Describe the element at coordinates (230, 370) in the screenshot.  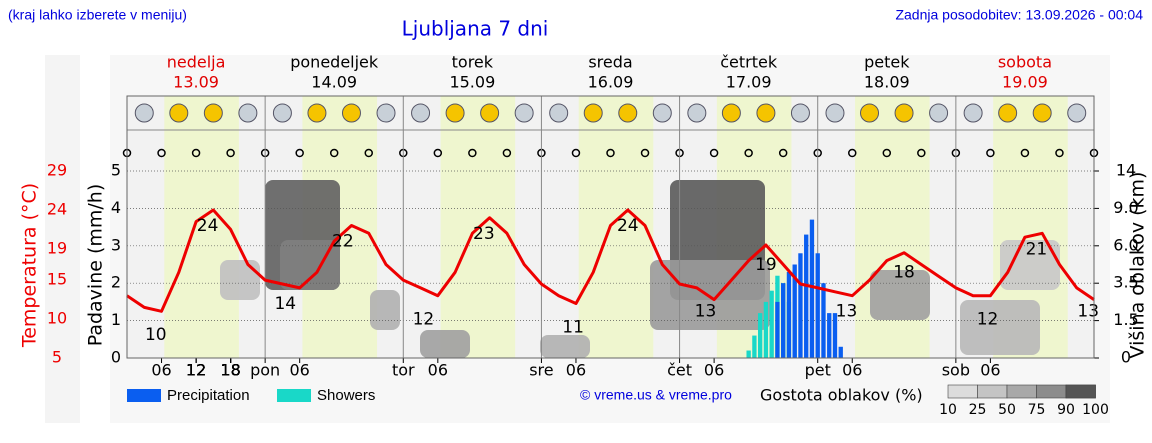
I see `x-tick-label: 18` at that location.